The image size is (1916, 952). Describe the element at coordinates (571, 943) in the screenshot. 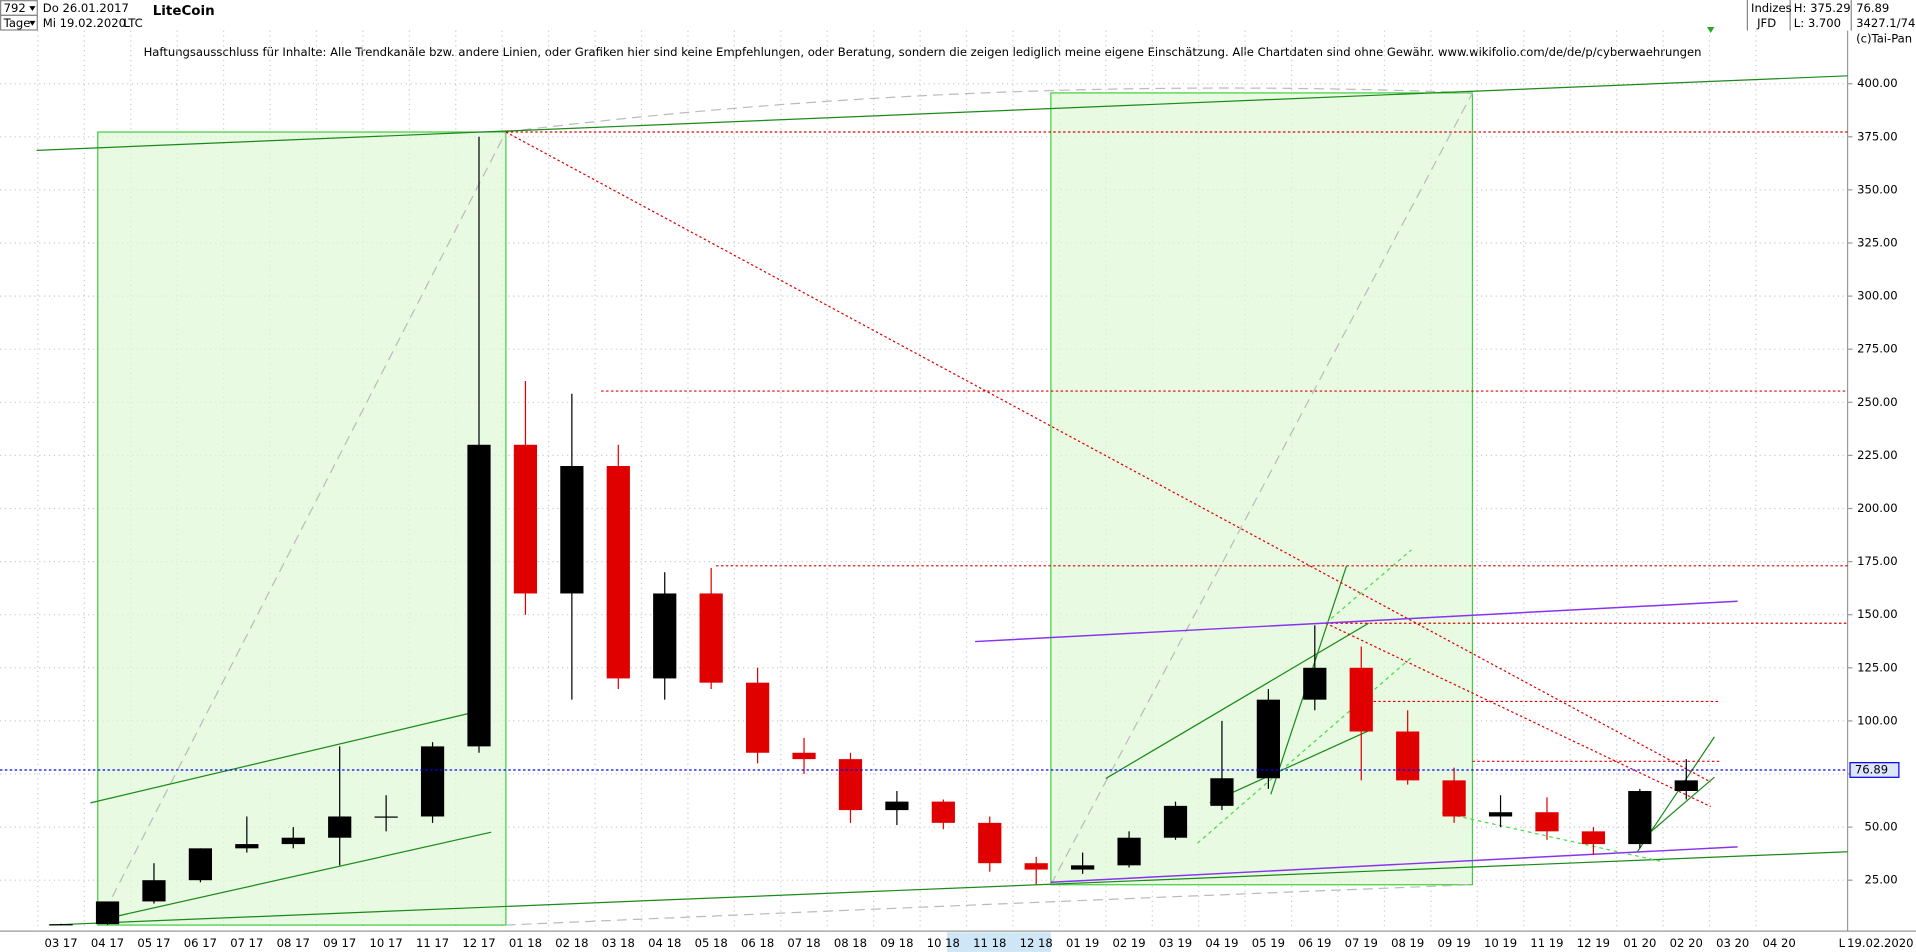

I see `x-tick-label: 02 18` at that location.